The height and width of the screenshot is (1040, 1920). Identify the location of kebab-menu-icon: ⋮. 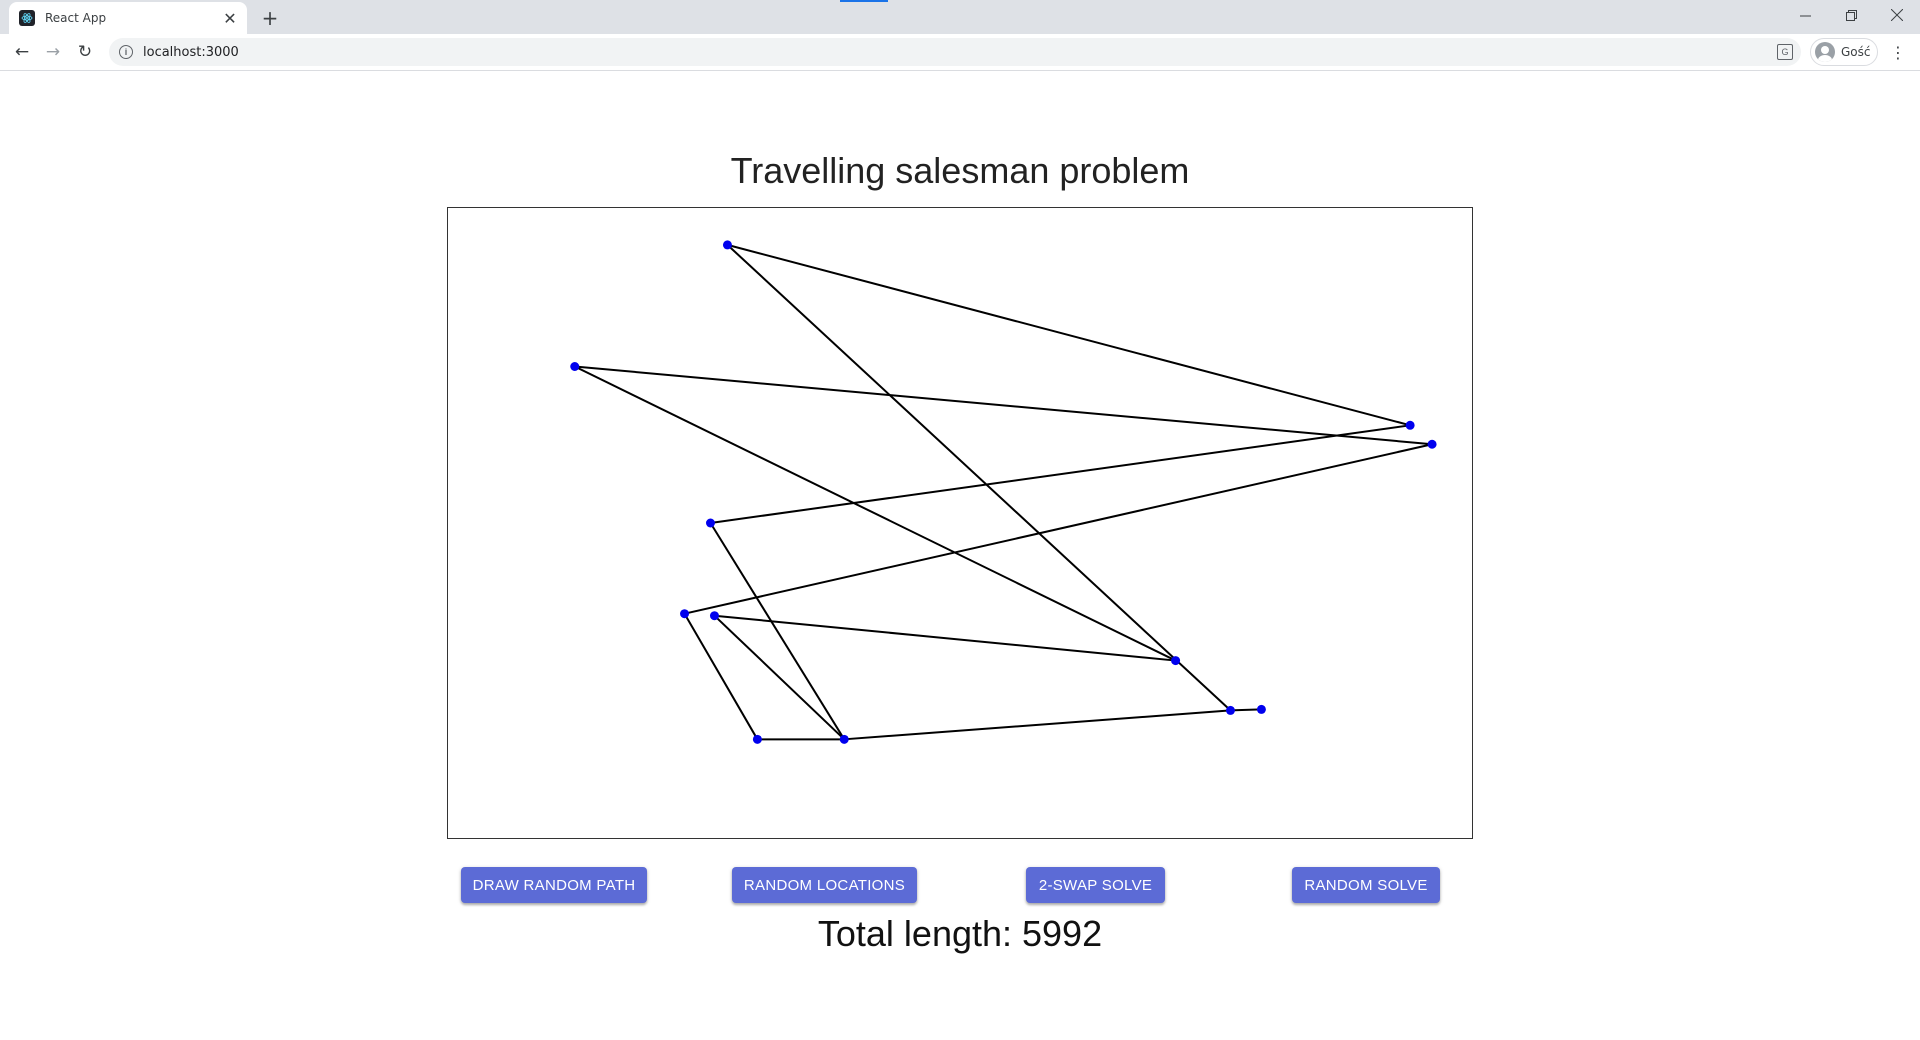
(1898, 52).